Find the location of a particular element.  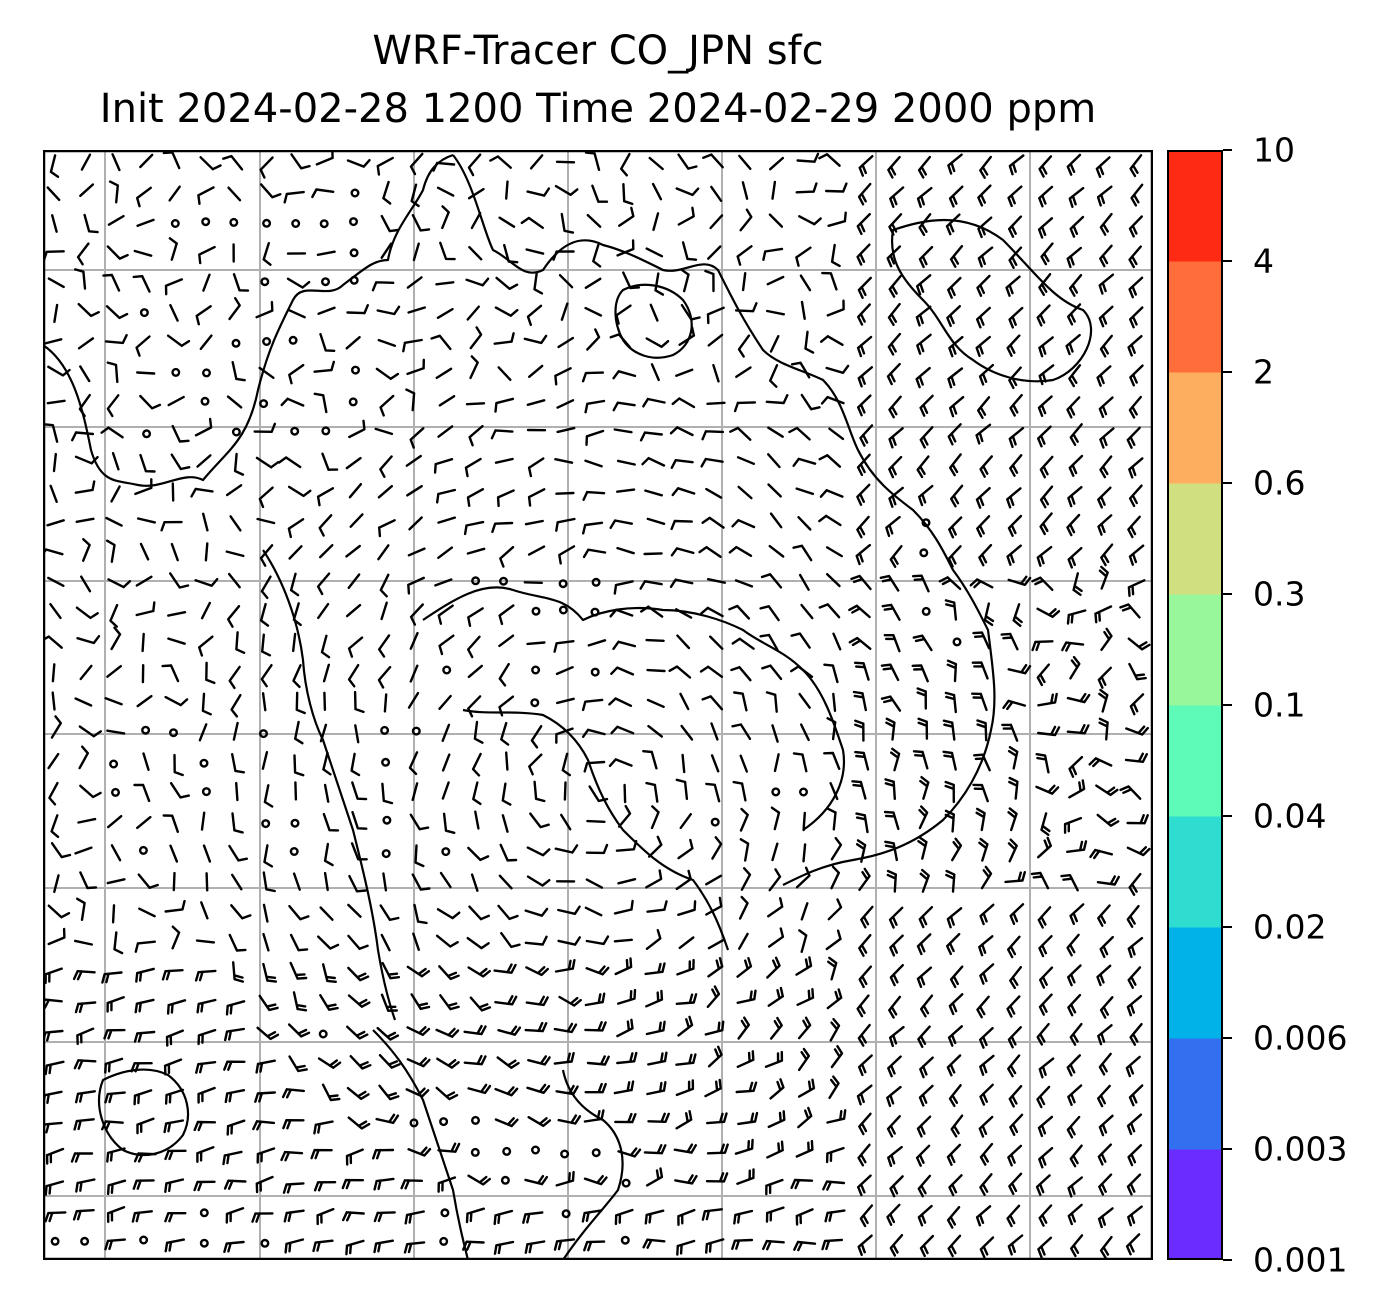

colorbar-tick-mark is located at coordinates (1227, 1038).